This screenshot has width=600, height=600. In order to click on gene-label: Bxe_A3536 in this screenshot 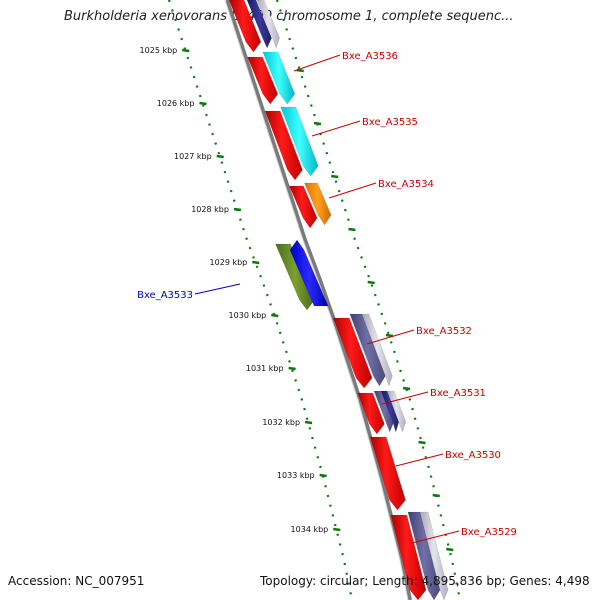, I will do `click(370, 56)`.